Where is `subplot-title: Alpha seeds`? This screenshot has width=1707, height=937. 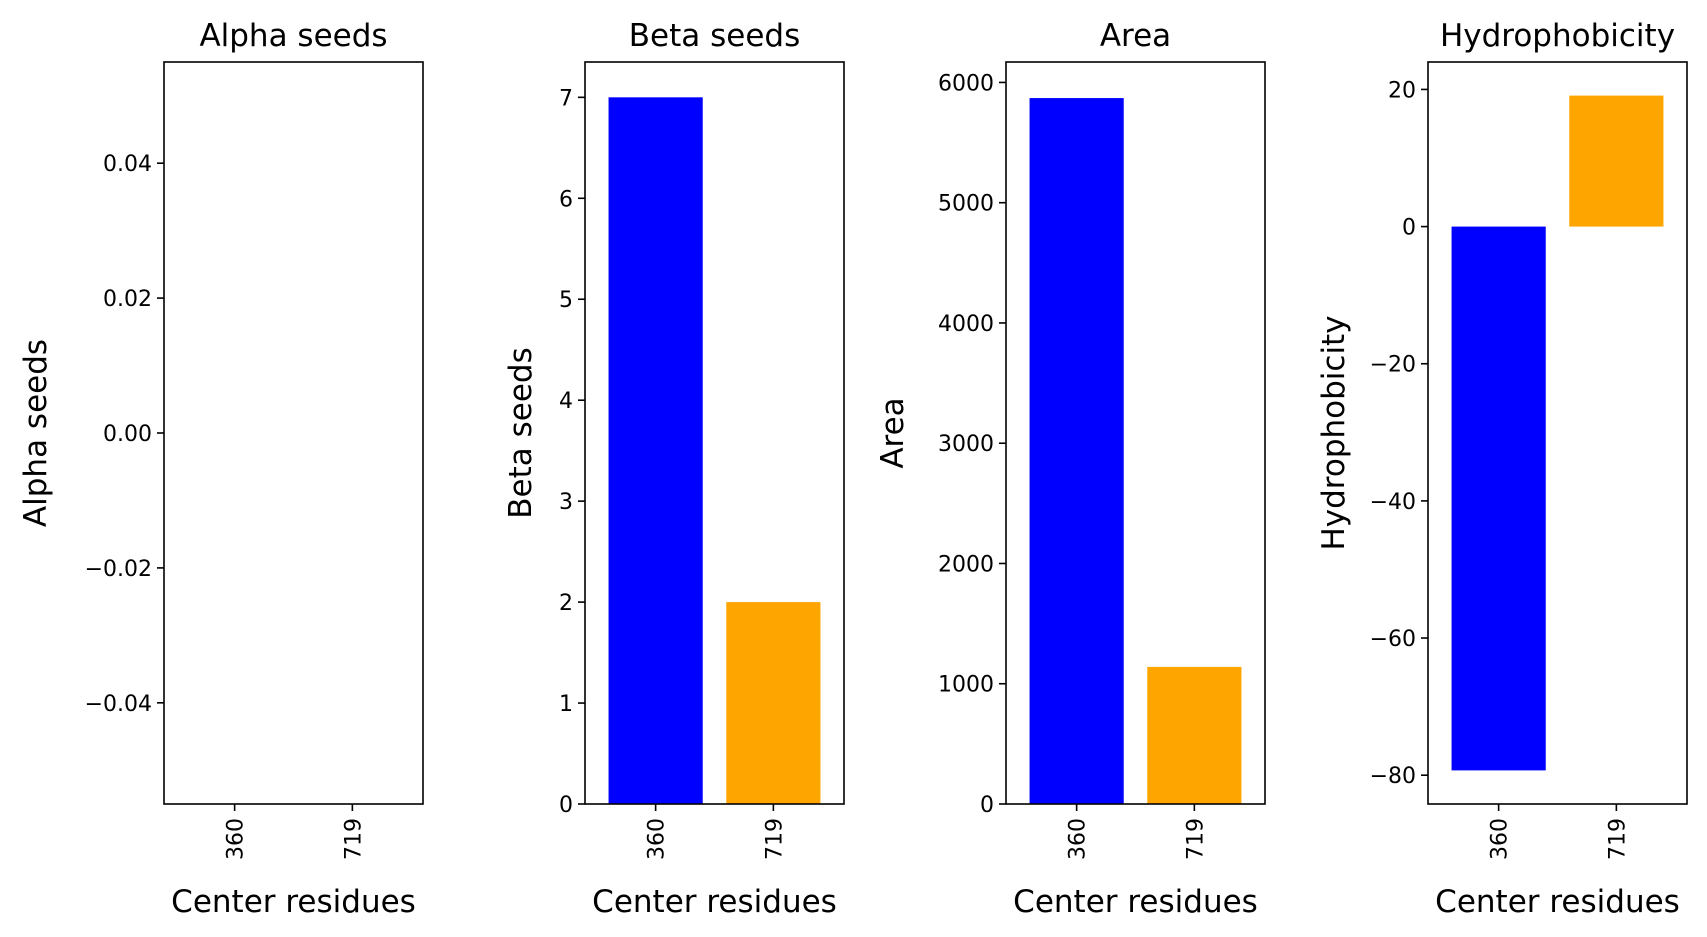 subplot-title: Alpha seeds is located at coordinates (293, 36).